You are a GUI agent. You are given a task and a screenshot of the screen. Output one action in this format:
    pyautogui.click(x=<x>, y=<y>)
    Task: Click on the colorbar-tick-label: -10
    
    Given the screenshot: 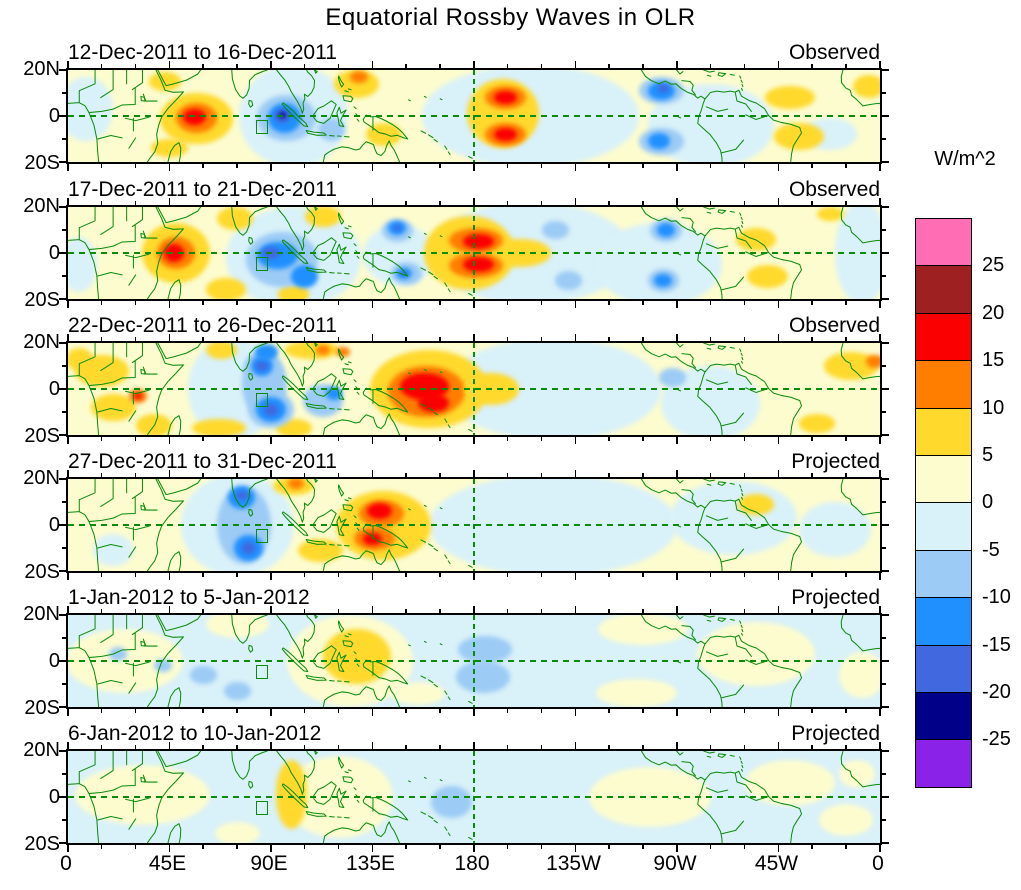 What is the action you would take?
    pyautogui.click(x=996, y=597)
    